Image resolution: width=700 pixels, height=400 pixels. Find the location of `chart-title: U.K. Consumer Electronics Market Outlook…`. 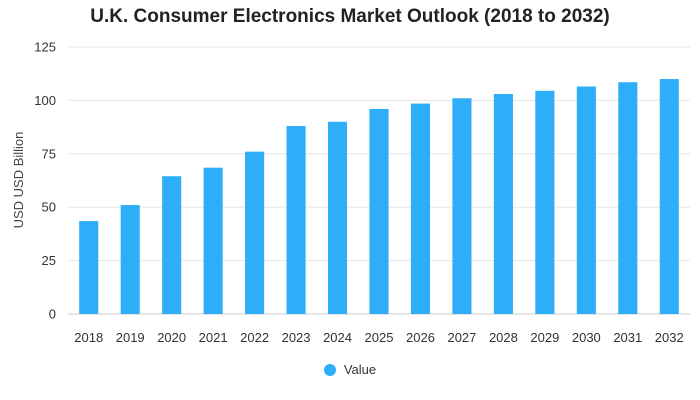

chart-title: U.K. Consumer Electronics Market Outlook… is located at coordinates (350, 16).